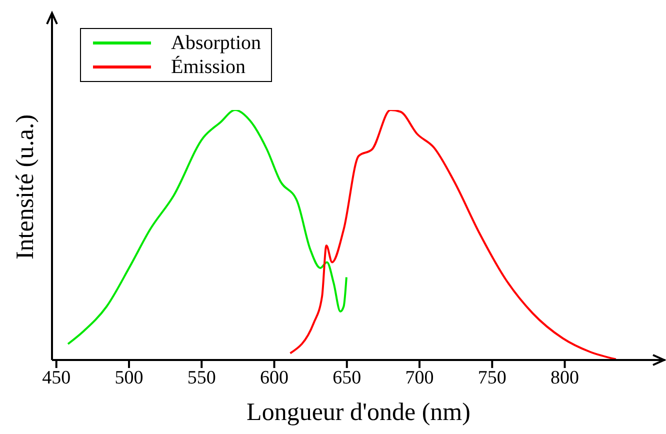 The height and width of the screenshot is (434, 666). What do you see at coordinates (25, 187) in the screenshot?
I see `y-axis-title: Intensité (u.a.)` at bounding box center [25, 187].